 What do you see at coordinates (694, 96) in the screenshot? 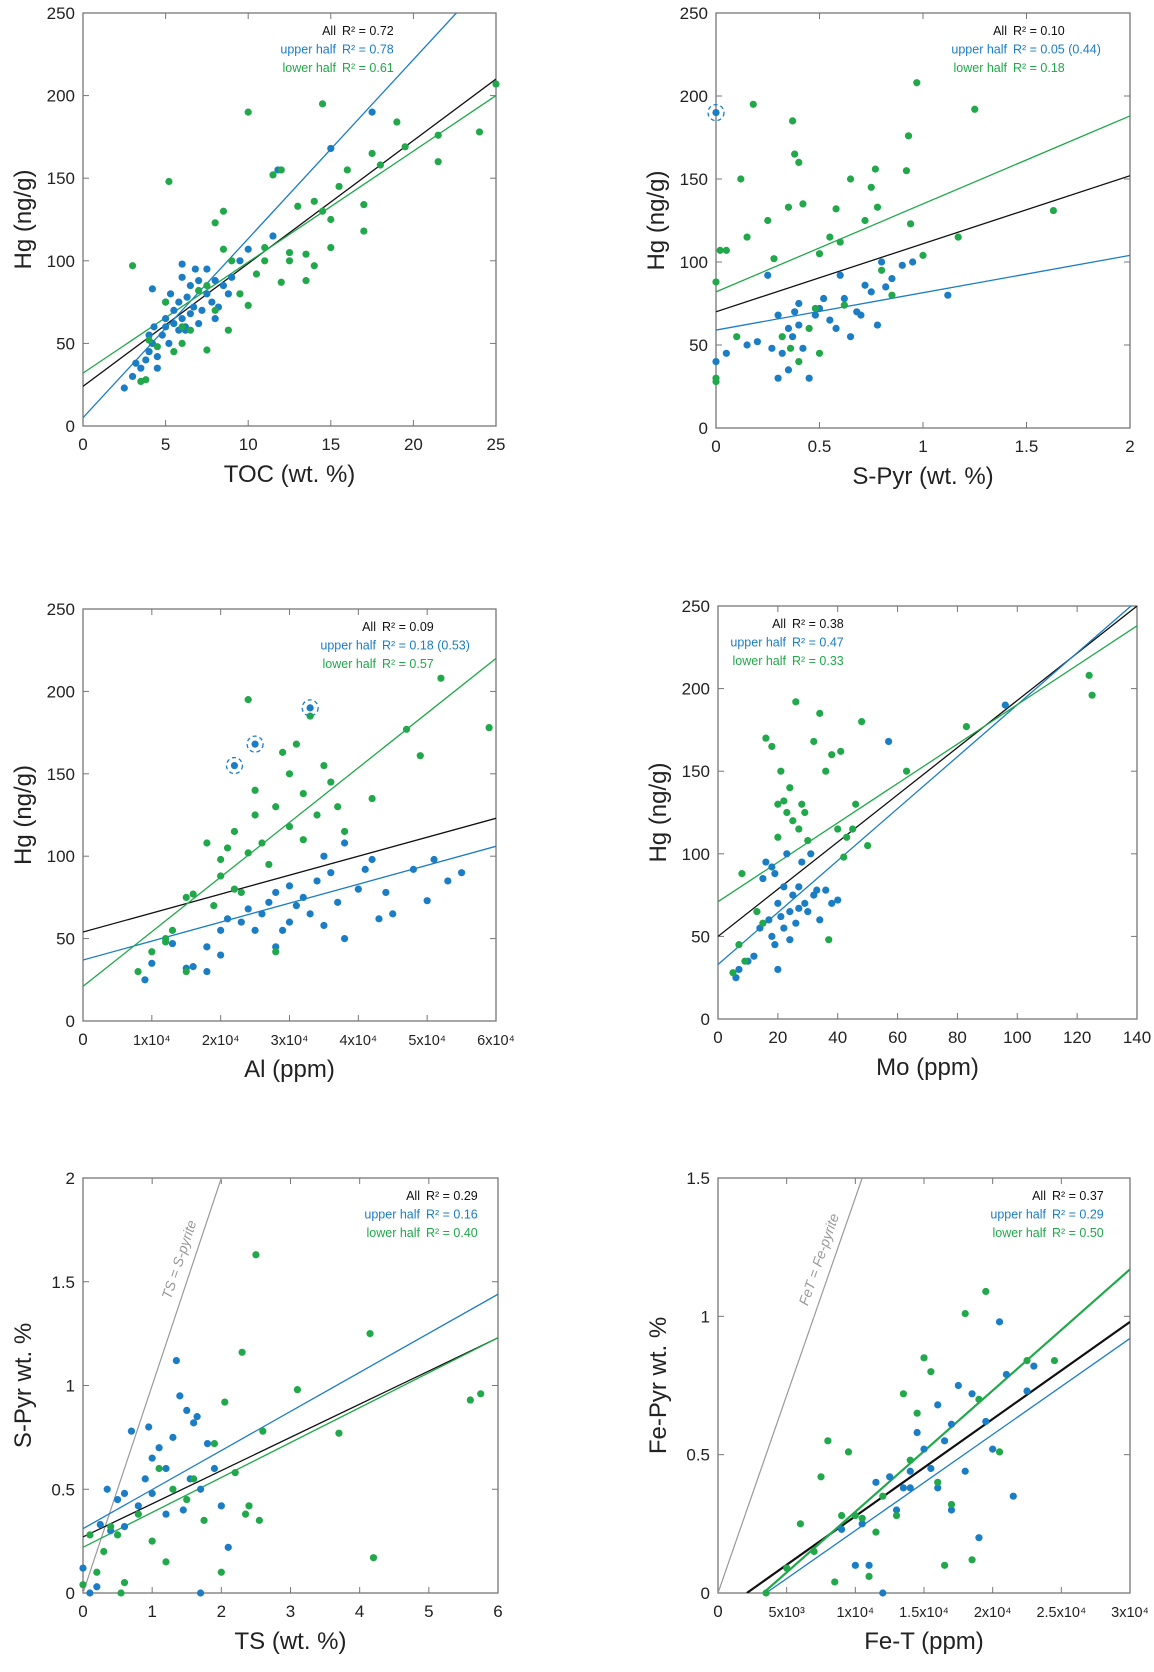
I see `y-tick-label: 200` at bounding box center [694, 96].